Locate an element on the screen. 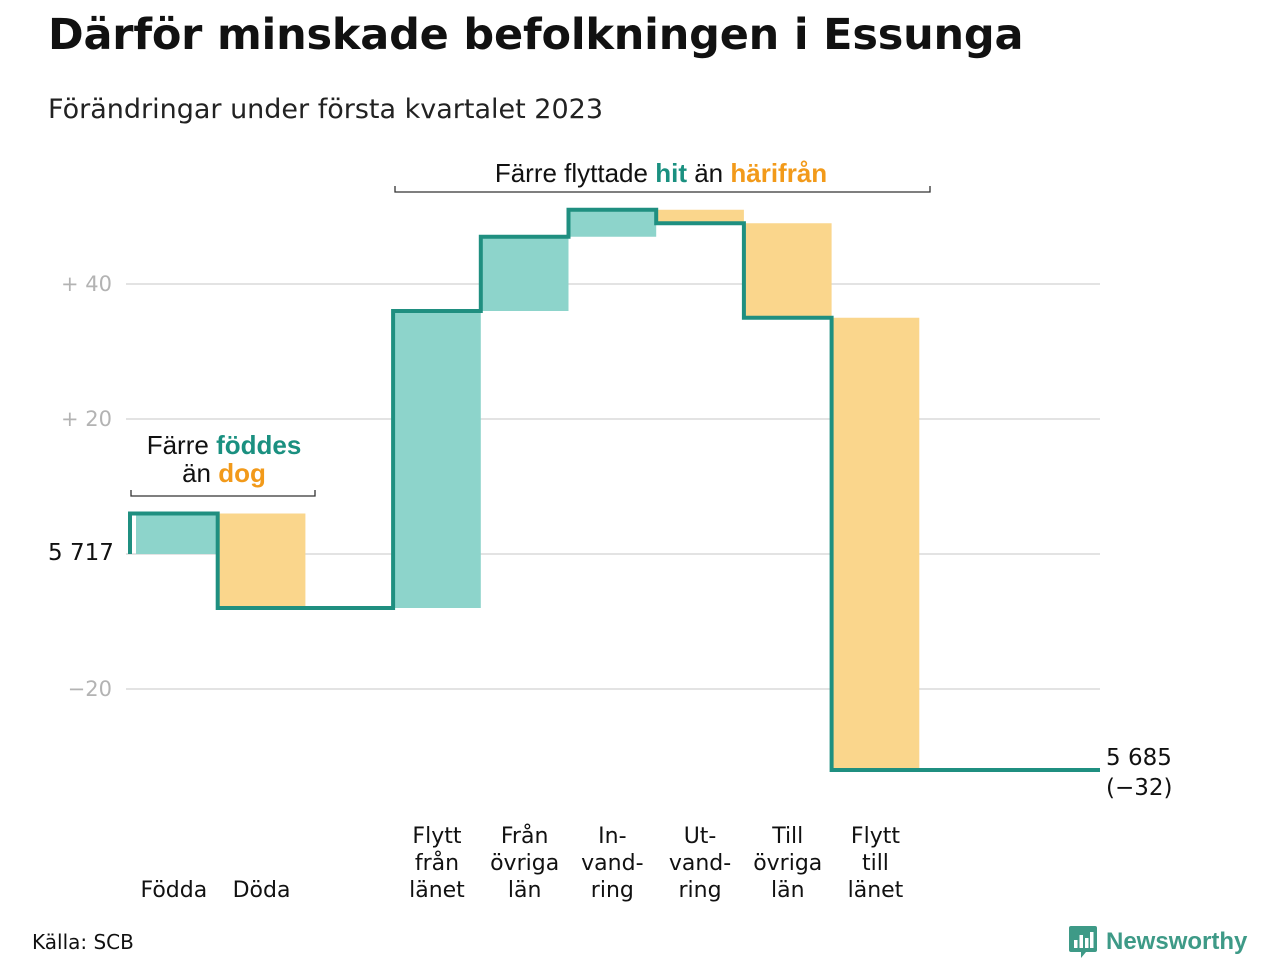  category-label: Från is located at coordinates (525, 836).